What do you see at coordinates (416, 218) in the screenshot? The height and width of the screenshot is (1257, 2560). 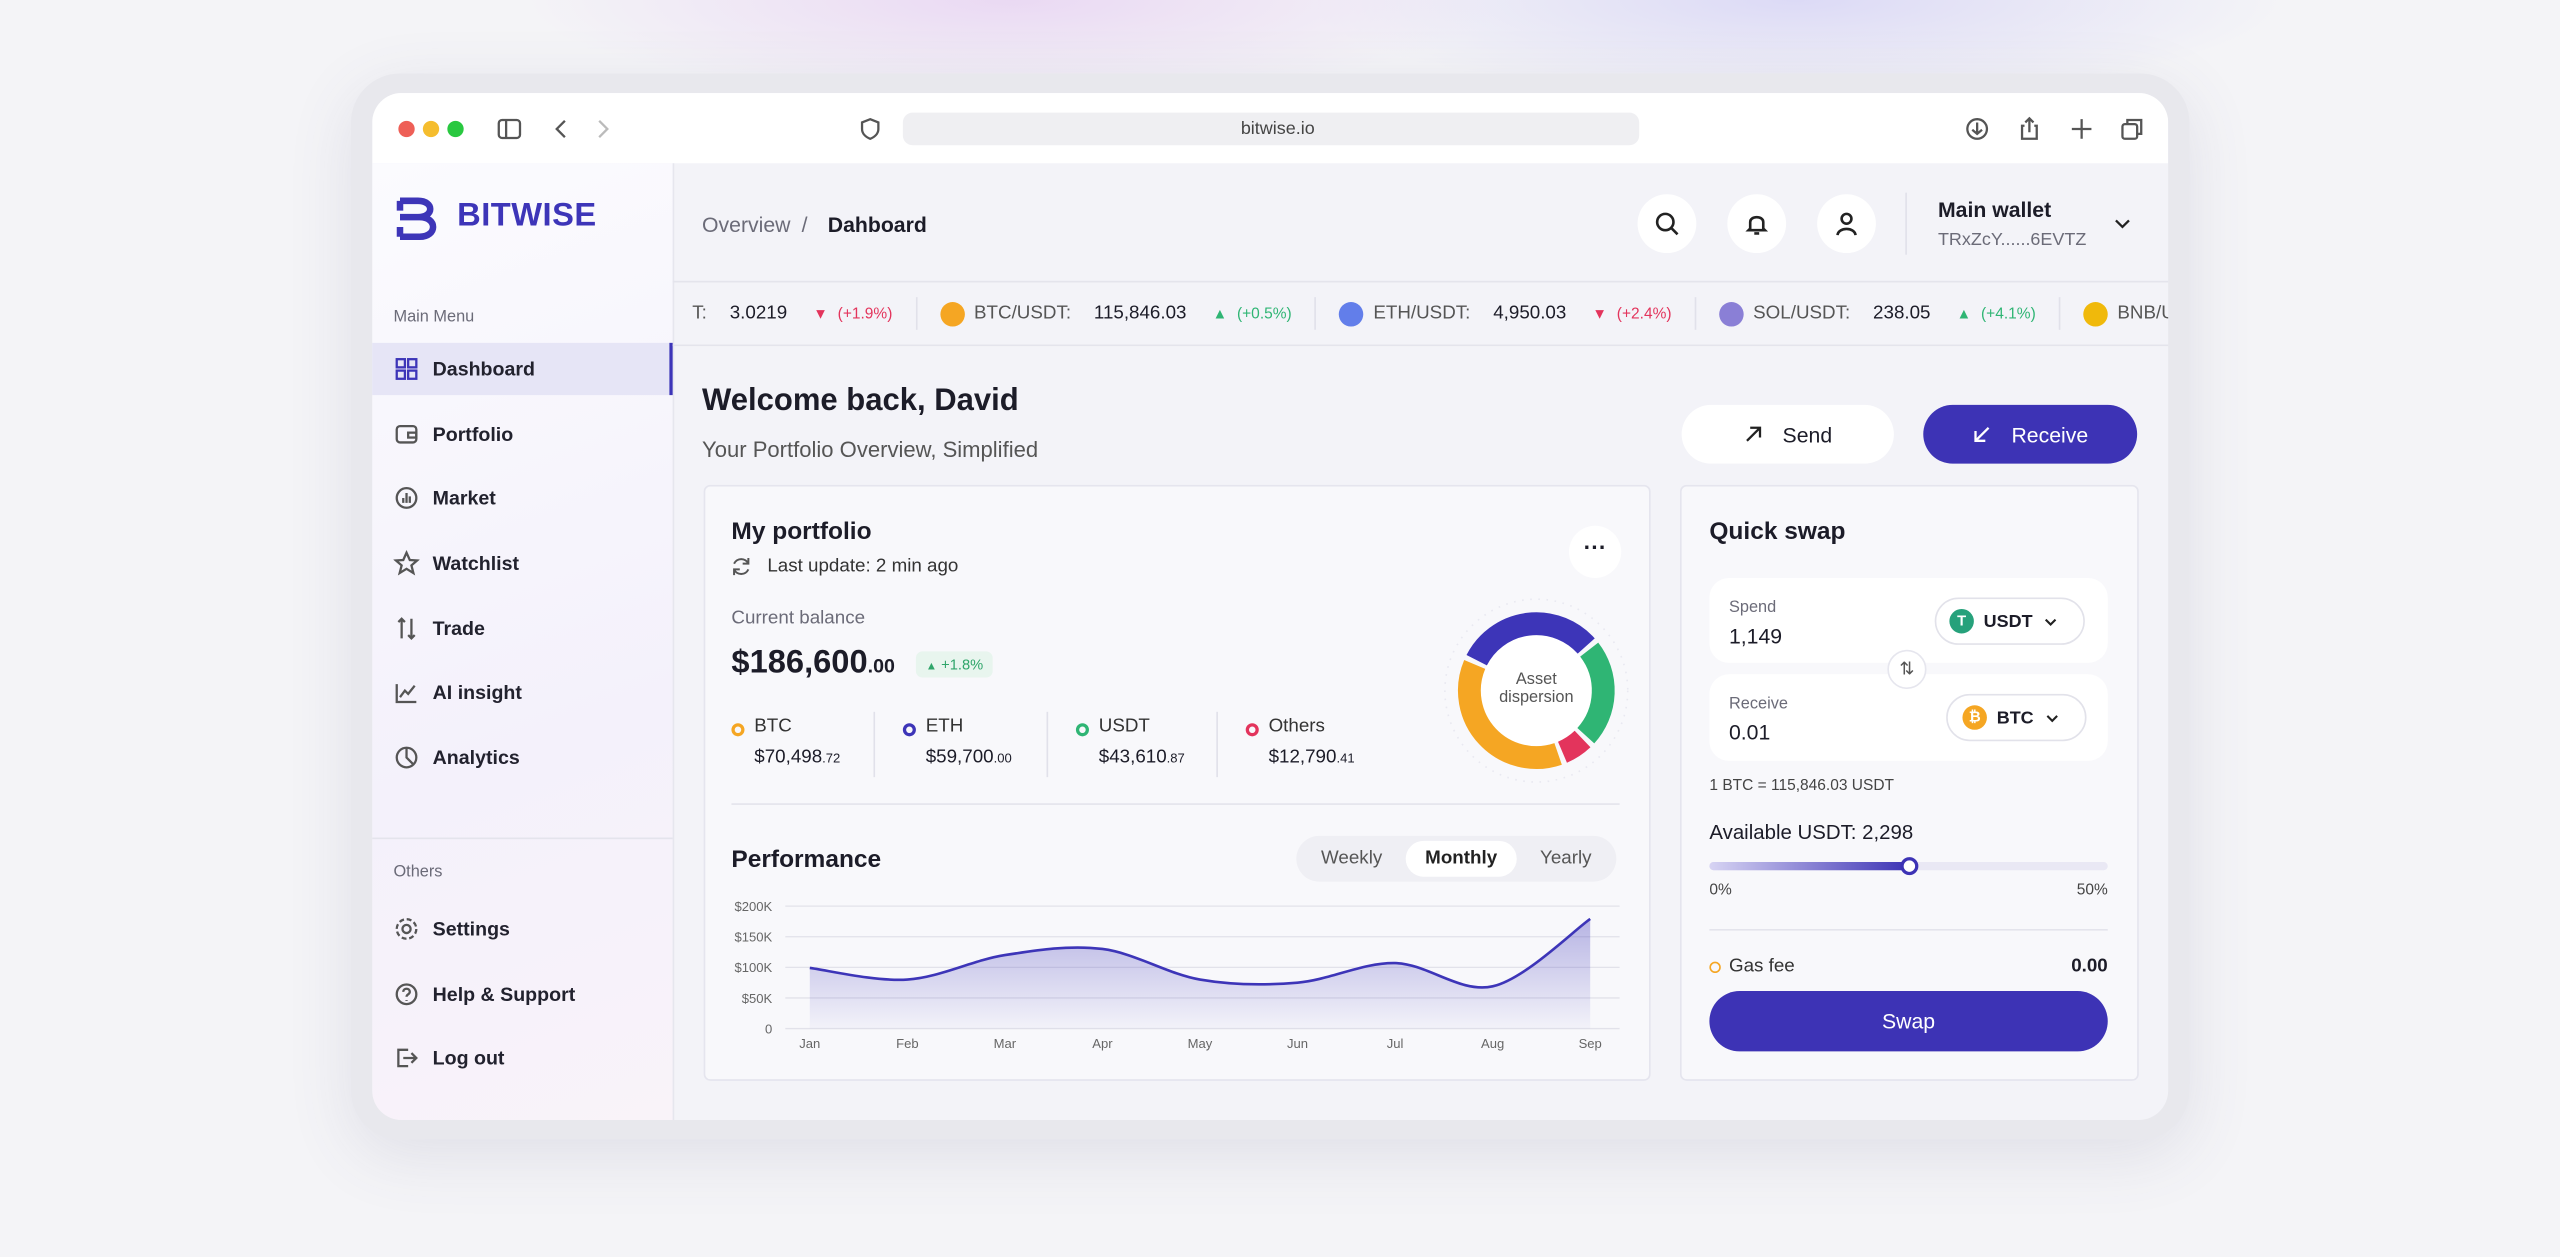 I see `logo-mark` at bounding box center [416, 218].